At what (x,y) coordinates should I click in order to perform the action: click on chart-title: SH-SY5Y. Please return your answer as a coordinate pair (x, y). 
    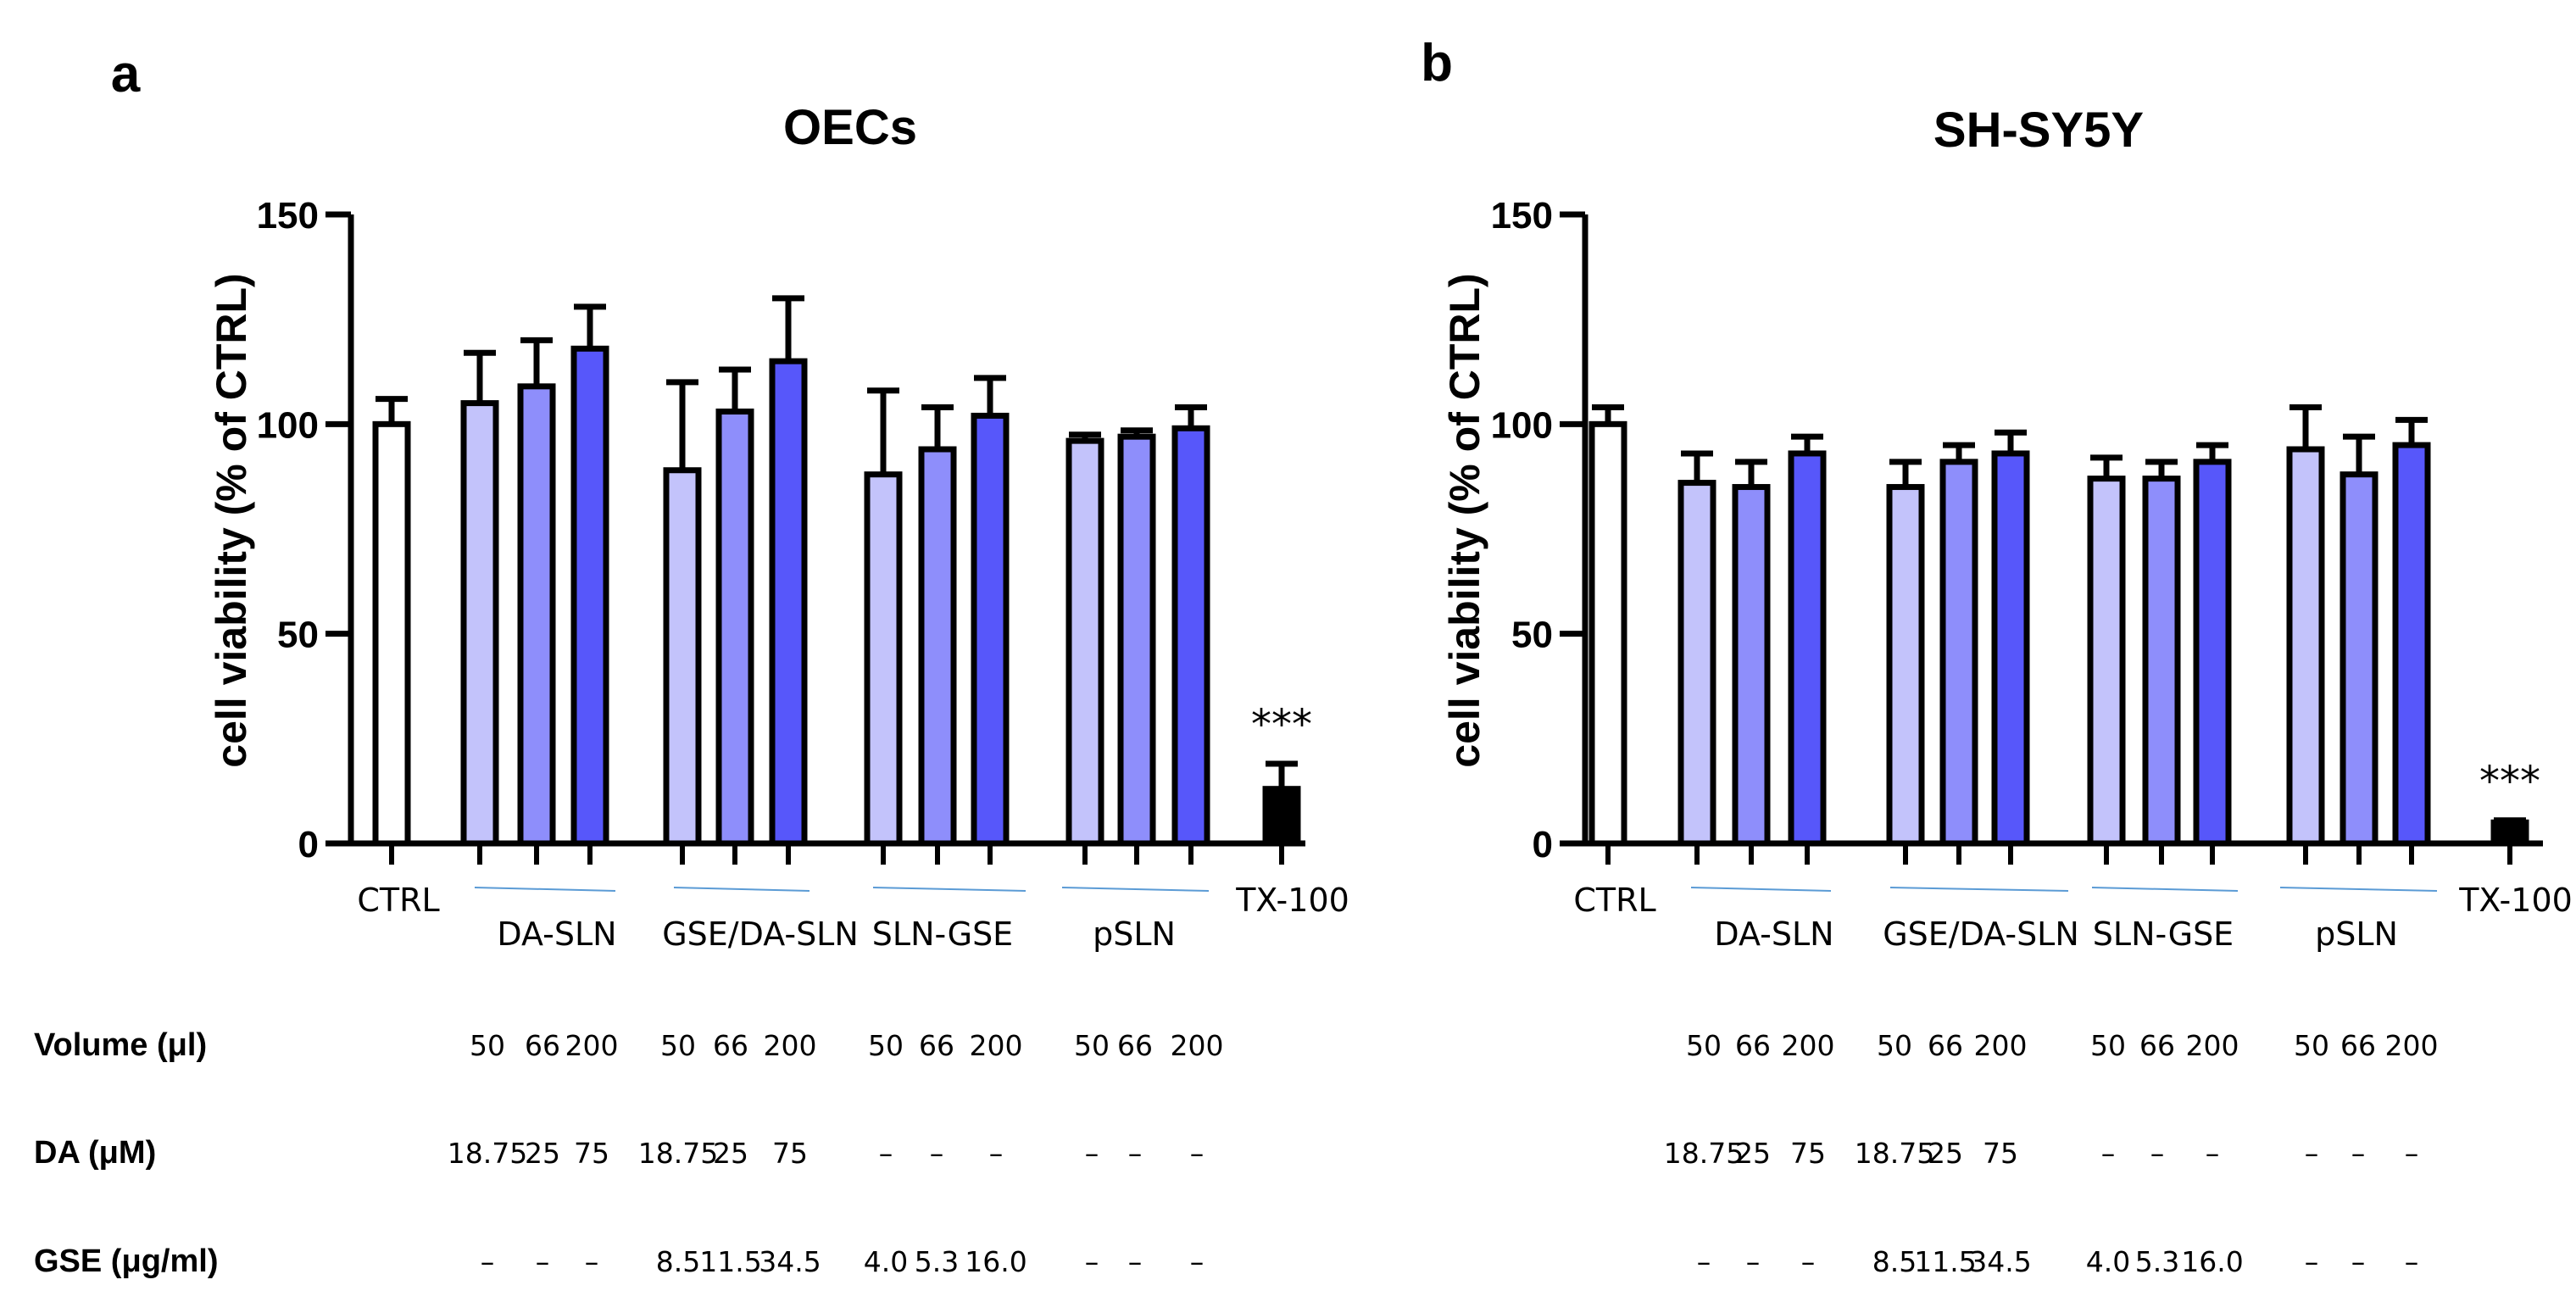
    Looking at the image, I should click on (2038, 130).